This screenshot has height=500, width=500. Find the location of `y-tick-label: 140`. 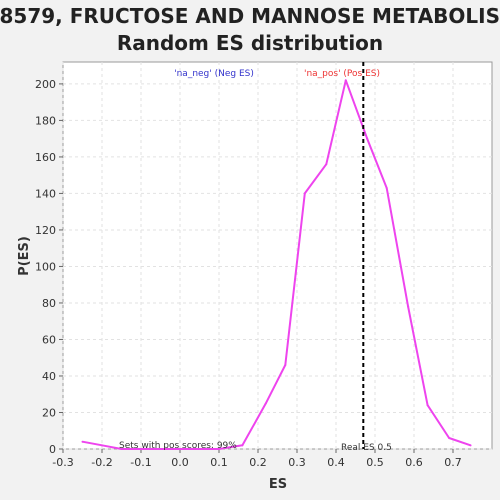

y-tick-label: 140 is located at coordinates (45, 193).